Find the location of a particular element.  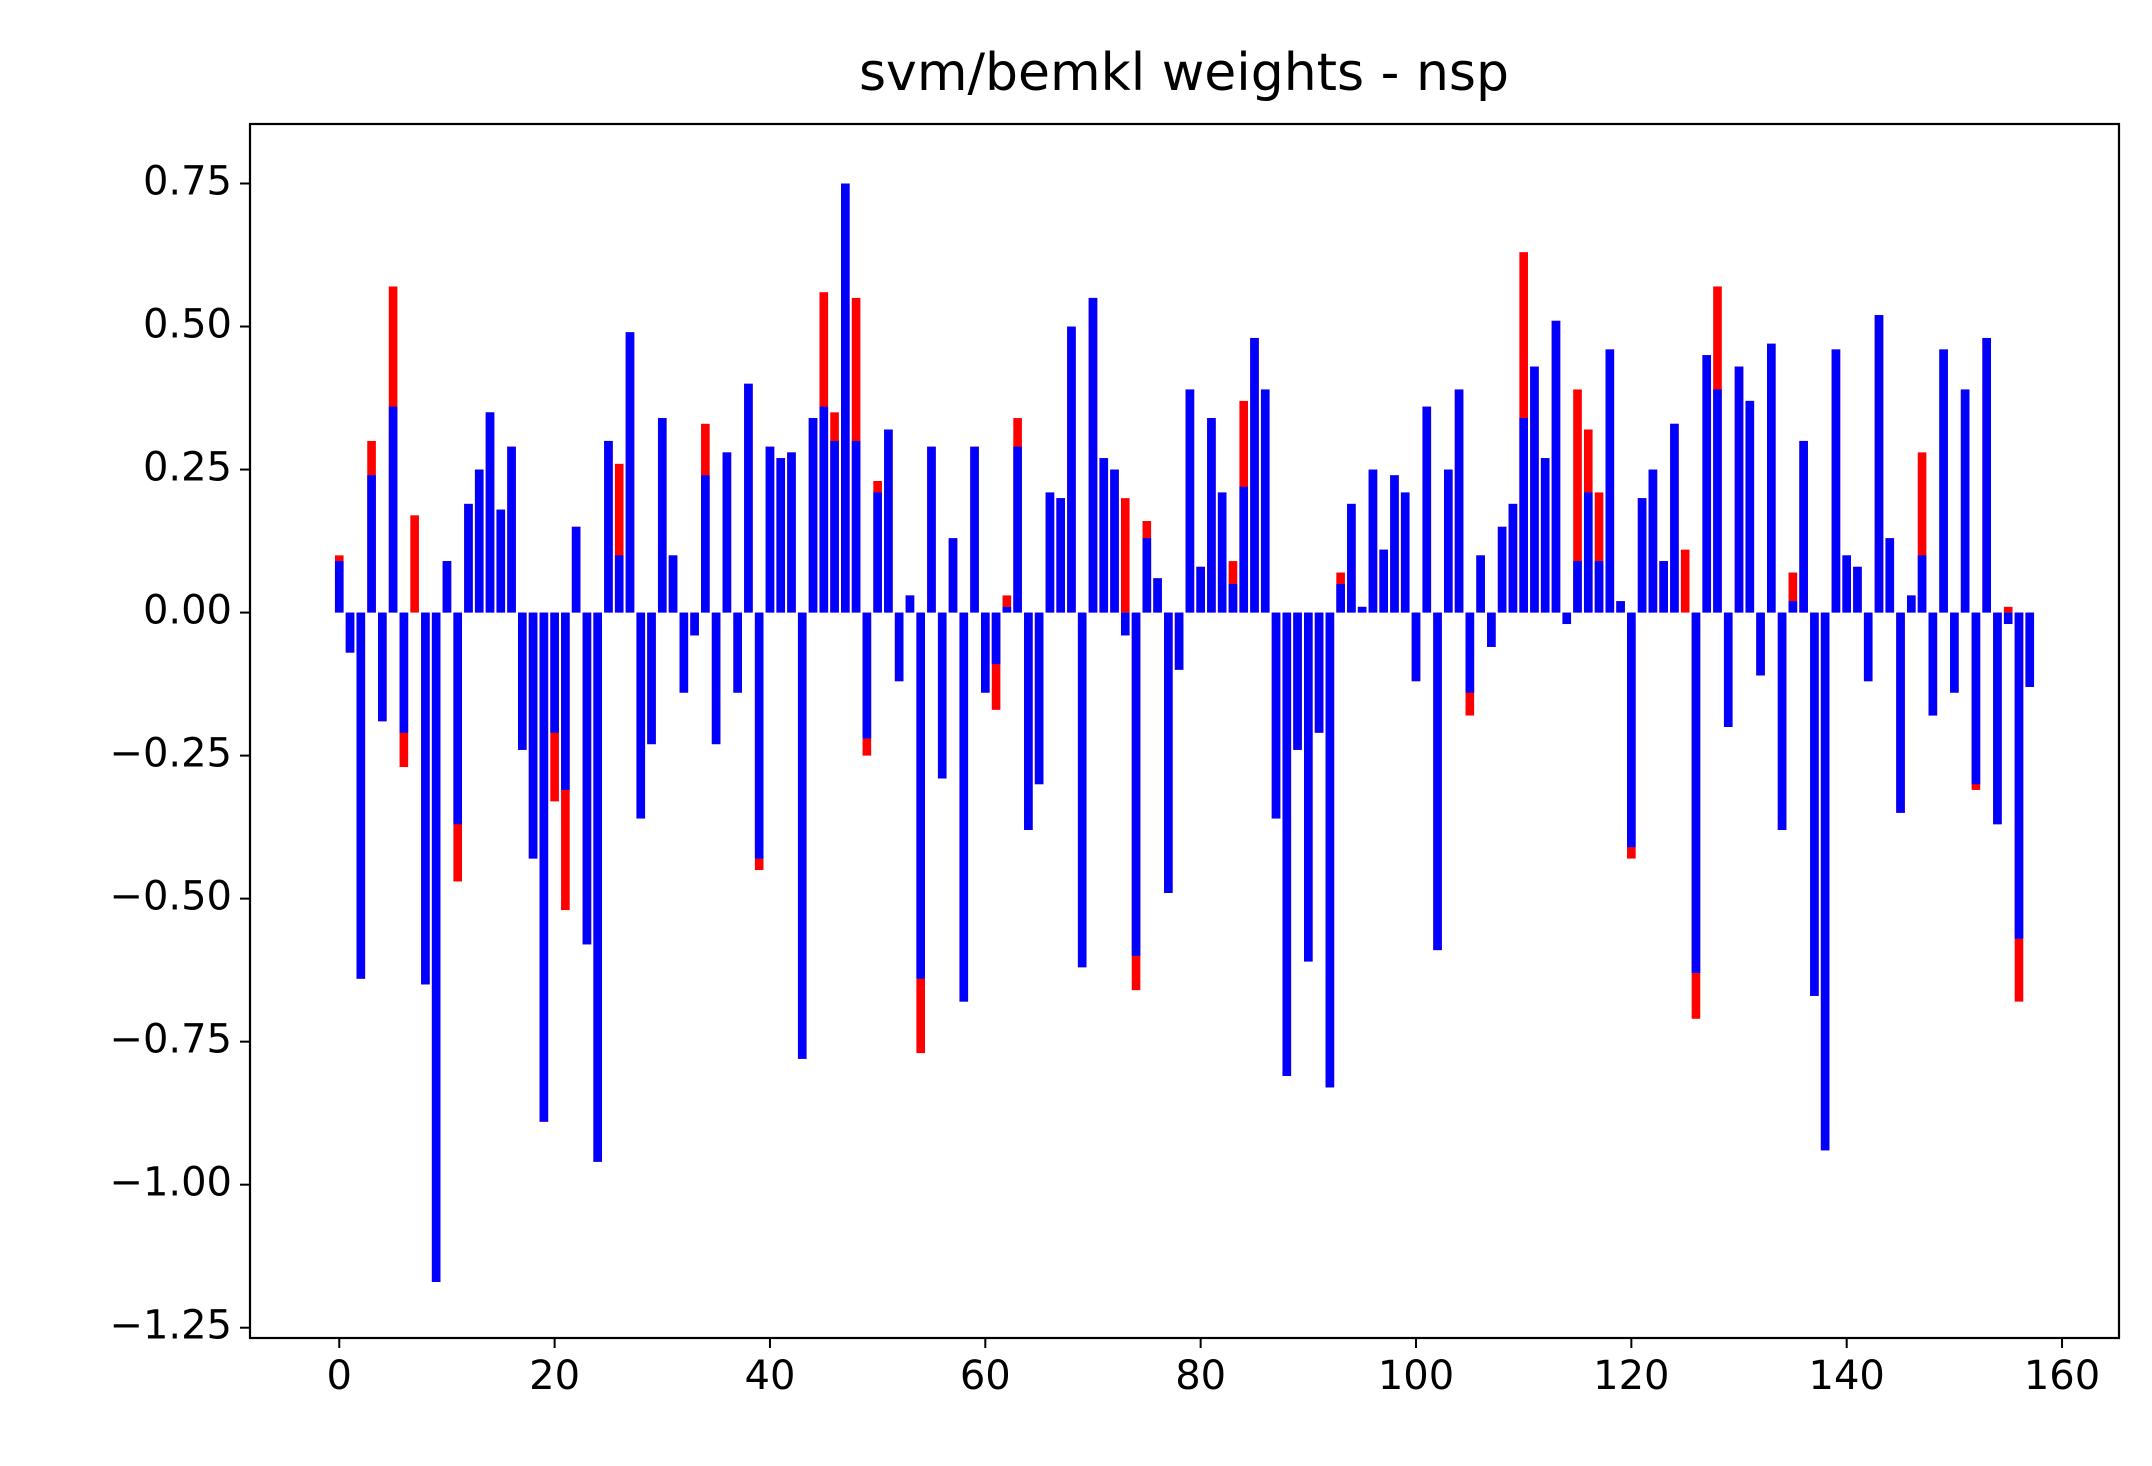

x-tick-label: 140 is located at coordinates (1847, 1376).